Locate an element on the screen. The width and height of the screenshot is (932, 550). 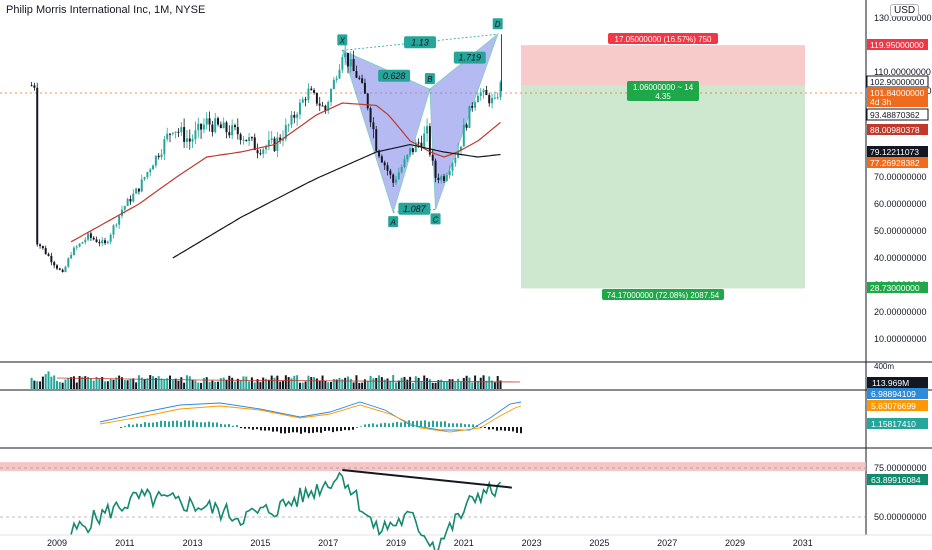
volume-axis-tick: 400m is located at coordinates (884, 366).